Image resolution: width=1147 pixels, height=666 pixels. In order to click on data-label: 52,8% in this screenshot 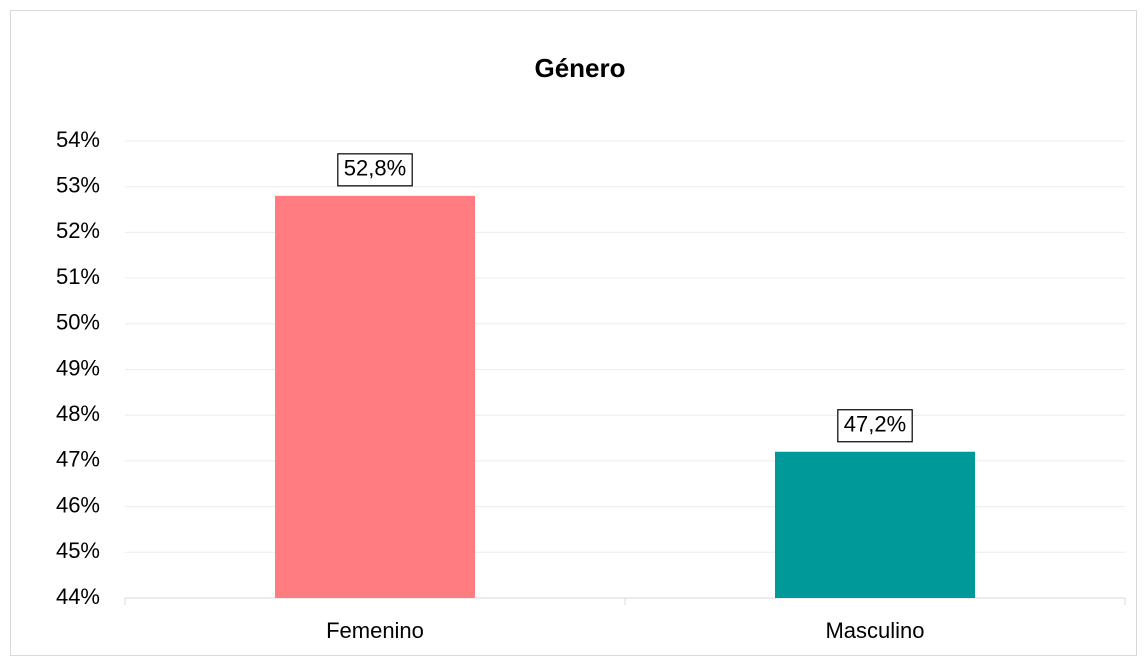, I will do `click(375, 168)`.